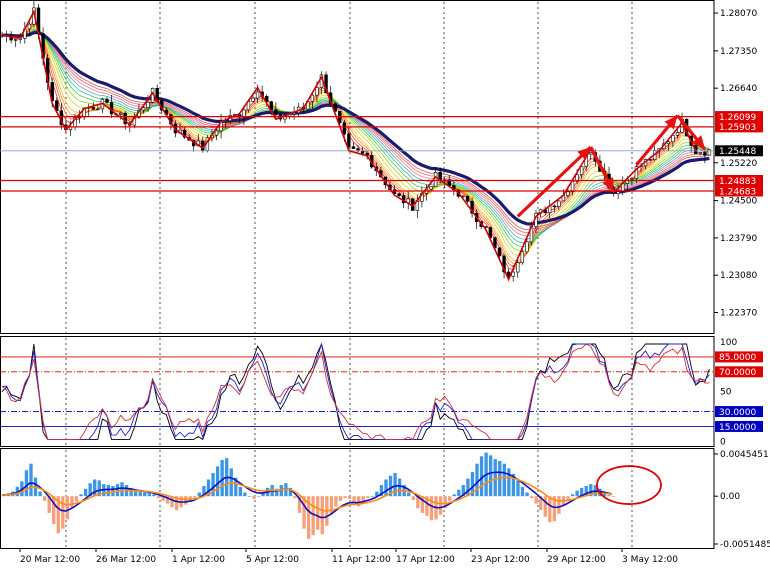  What do you see at coordinates (744, 455) in the screenshot?
I see `macd-tick-label: 0.0045451` at bounding box center [744, 455].